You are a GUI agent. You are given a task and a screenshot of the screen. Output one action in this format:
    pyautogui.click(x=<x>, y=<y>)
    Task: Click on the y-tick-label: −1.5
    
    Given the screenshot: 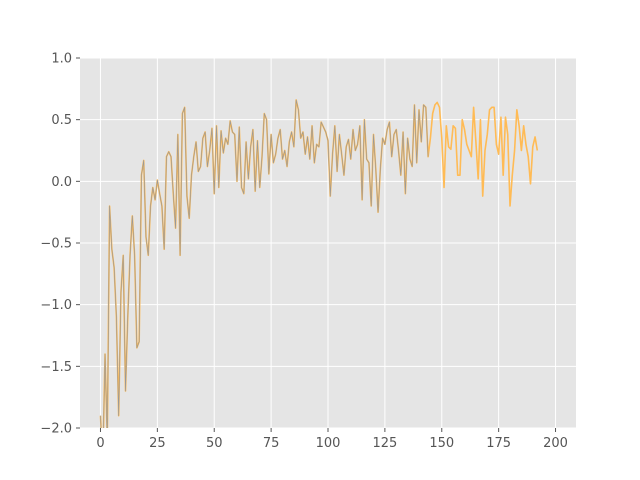 What is the action you would take?
    pyautogui.click(x=56, y=367)
    